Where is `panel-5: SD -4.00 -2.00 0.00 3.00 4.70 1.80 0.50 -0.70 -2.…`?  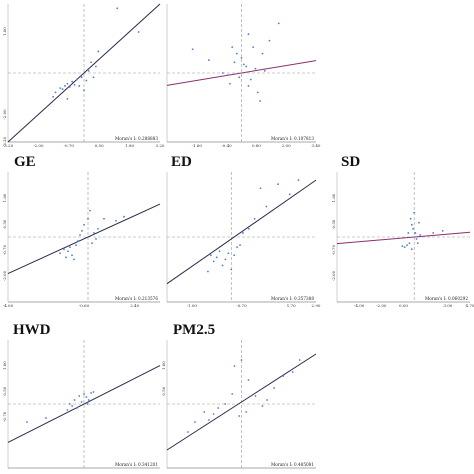
panel-5: SD -4.00 -2.00 0.00 3.00 4.70 1.80 0.50 -0.70 -2.… is located at coordinates (402, 231).